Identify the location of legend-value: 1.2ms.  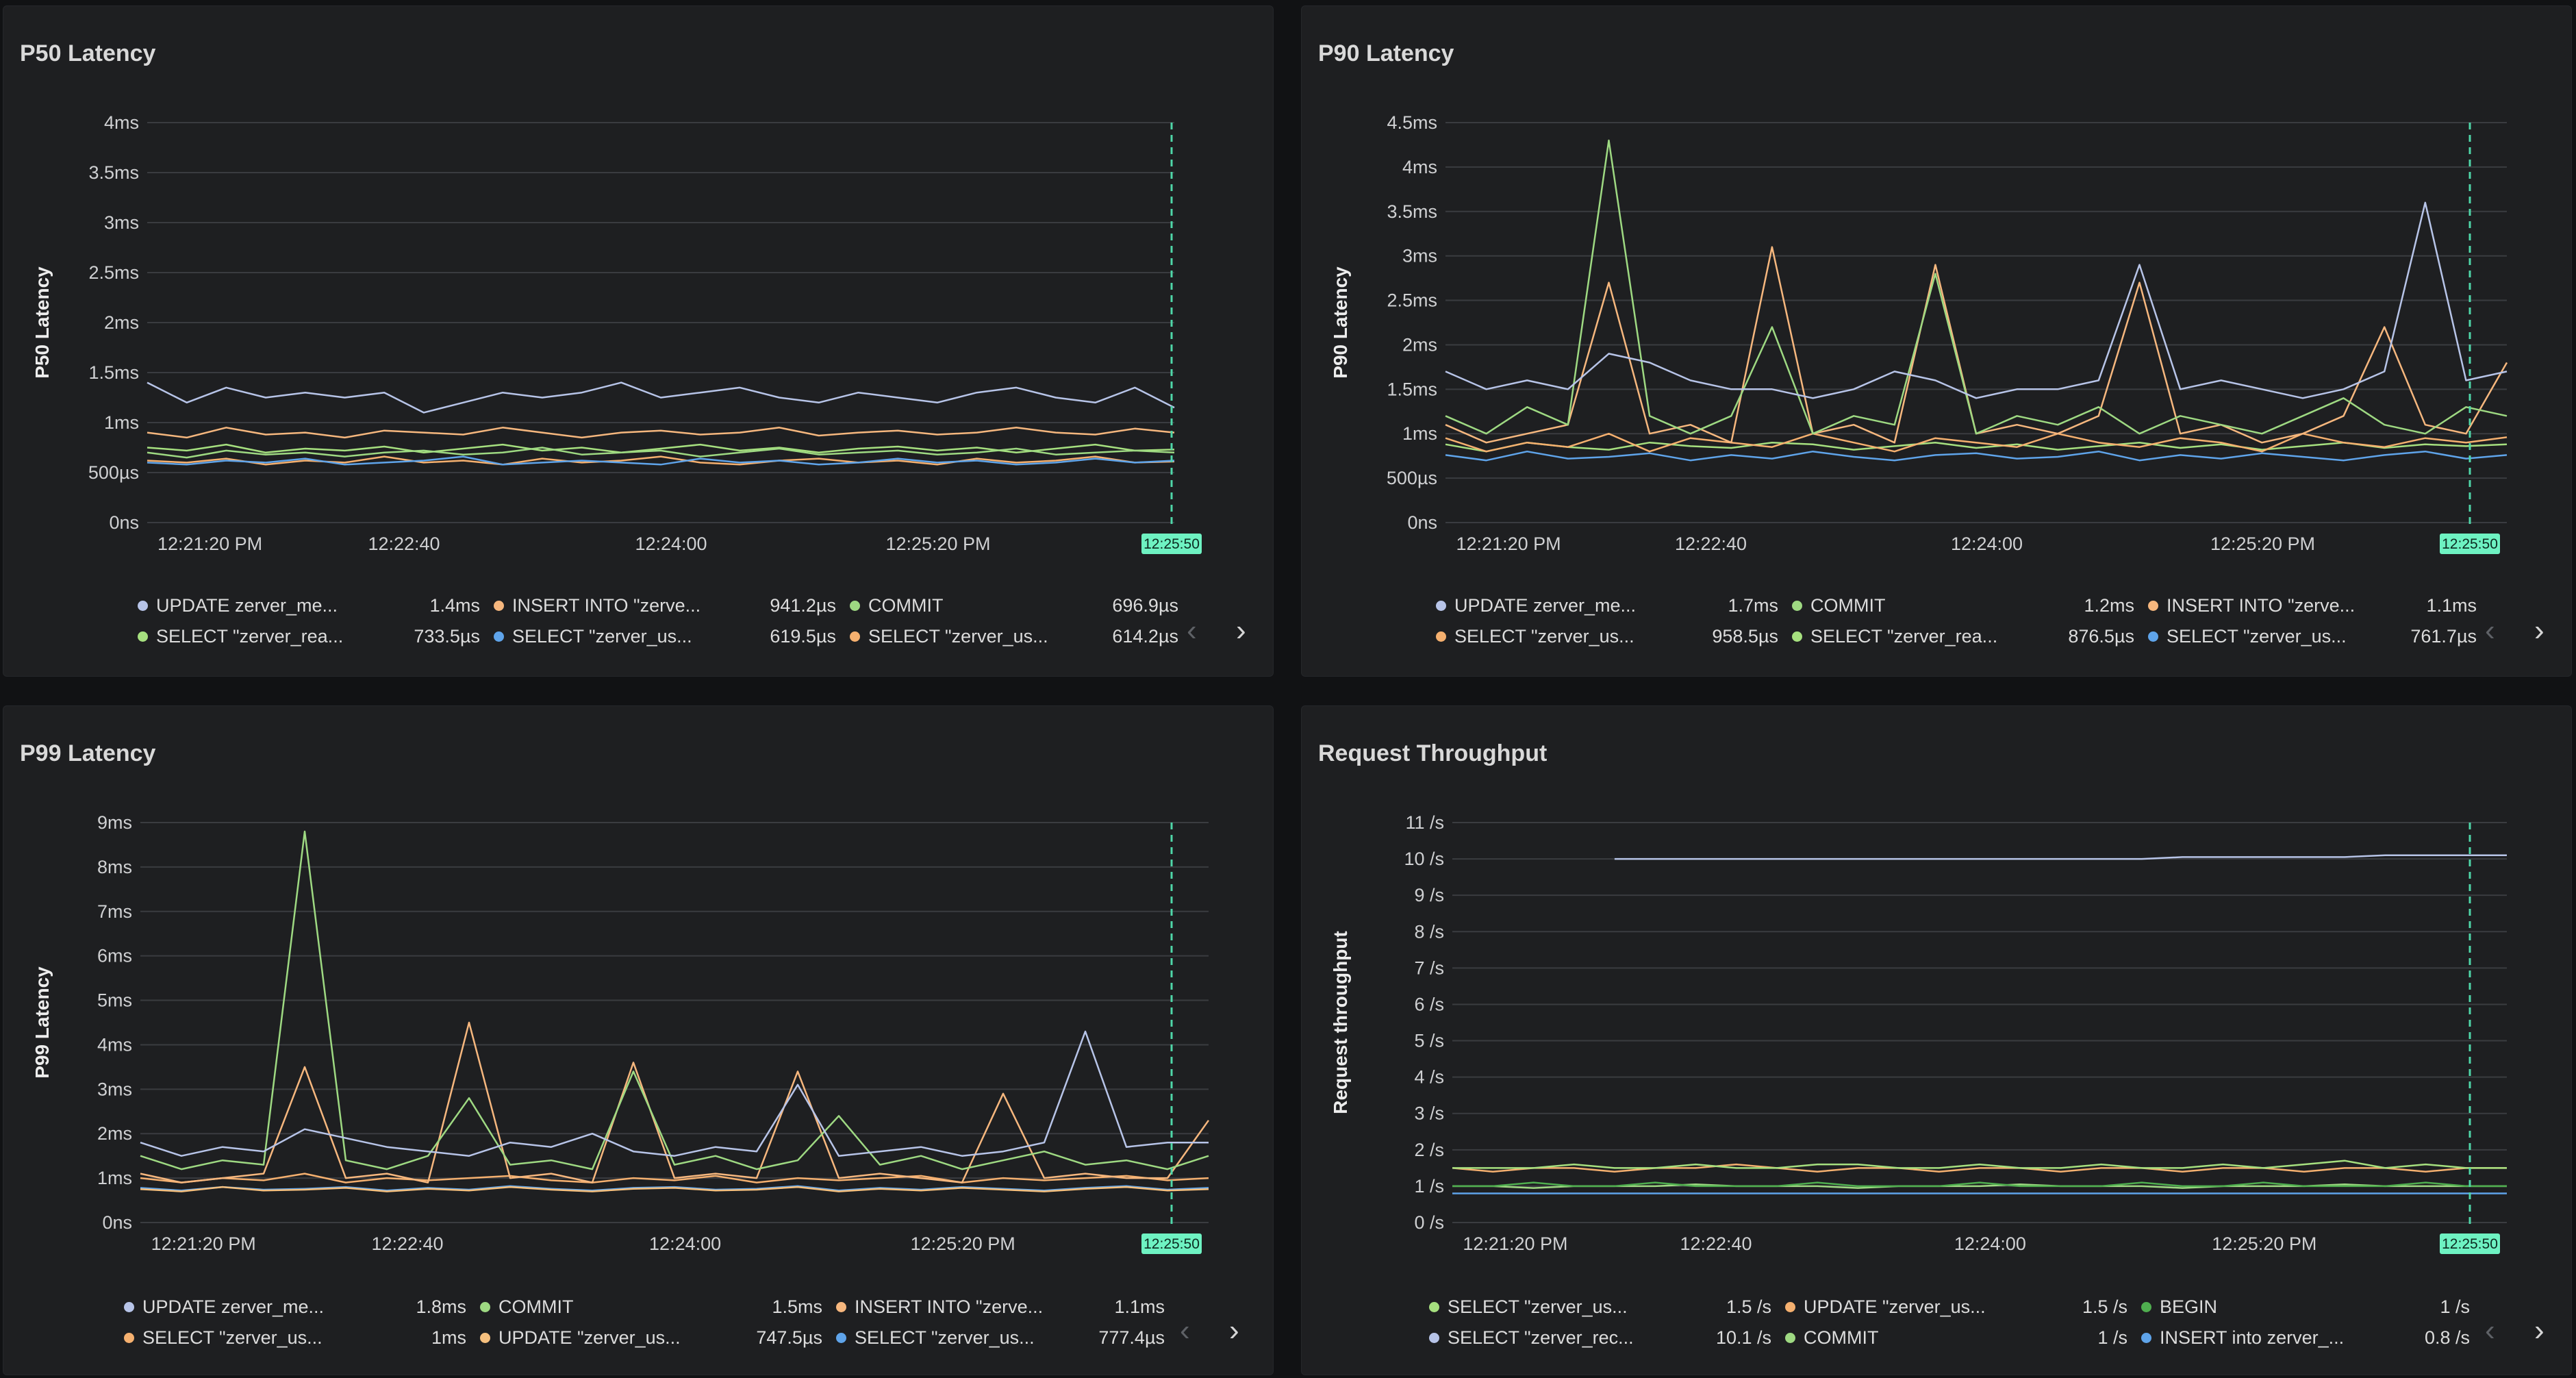
(2109, 605).